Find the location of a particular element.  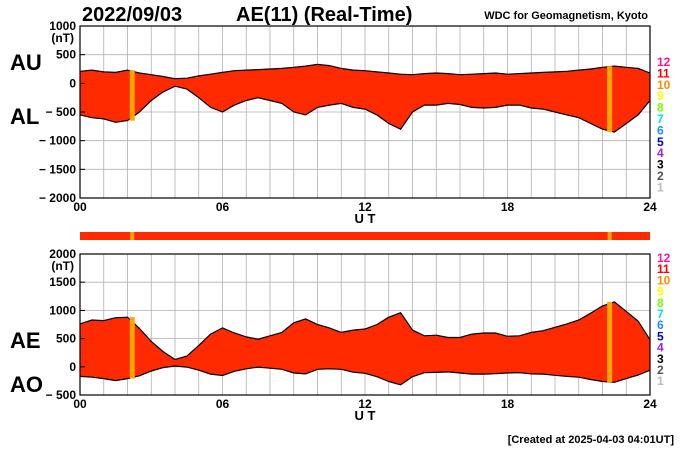

date-label: 2022/09/03 is located at coordinates (132, 15).